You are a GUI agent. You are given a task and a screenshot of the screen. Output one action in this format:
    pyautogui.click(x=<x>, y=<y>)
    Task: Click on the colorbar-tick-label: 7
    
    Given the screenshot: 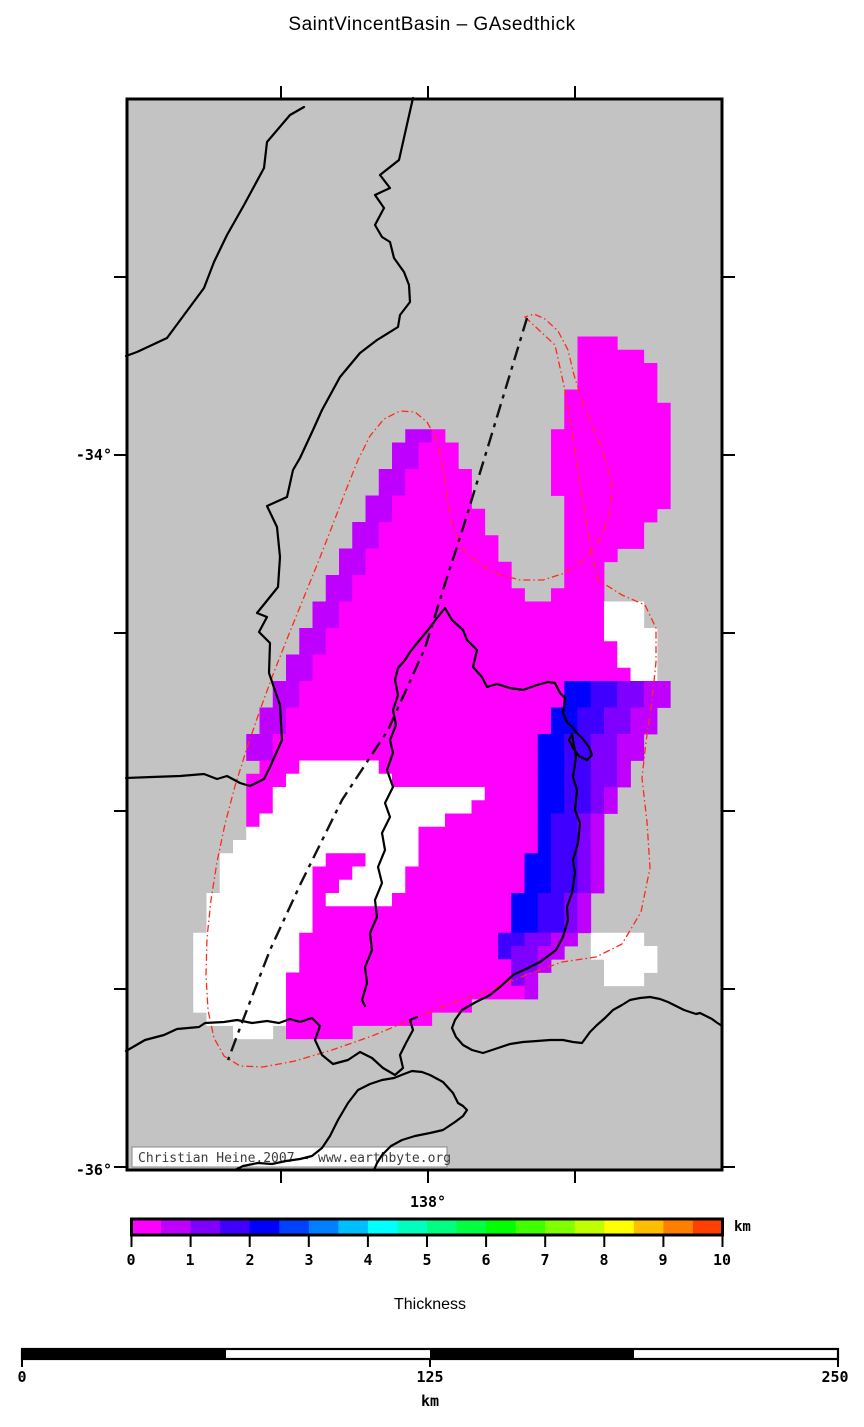 What is the action you would take?
    pyautogui.click(x=545, y=1260)
    